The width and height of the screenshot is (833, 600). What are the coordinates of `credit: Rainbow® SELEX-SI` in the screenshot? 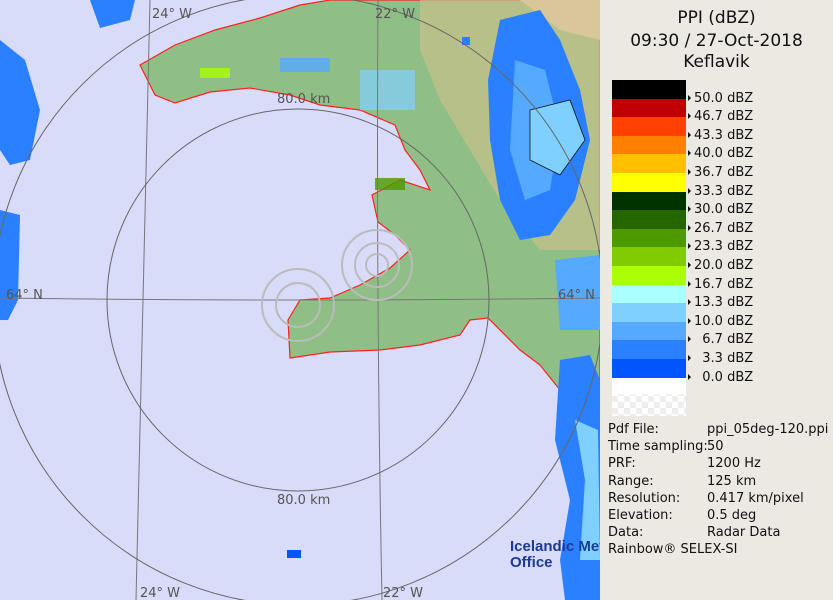 It's located at (673, 549).